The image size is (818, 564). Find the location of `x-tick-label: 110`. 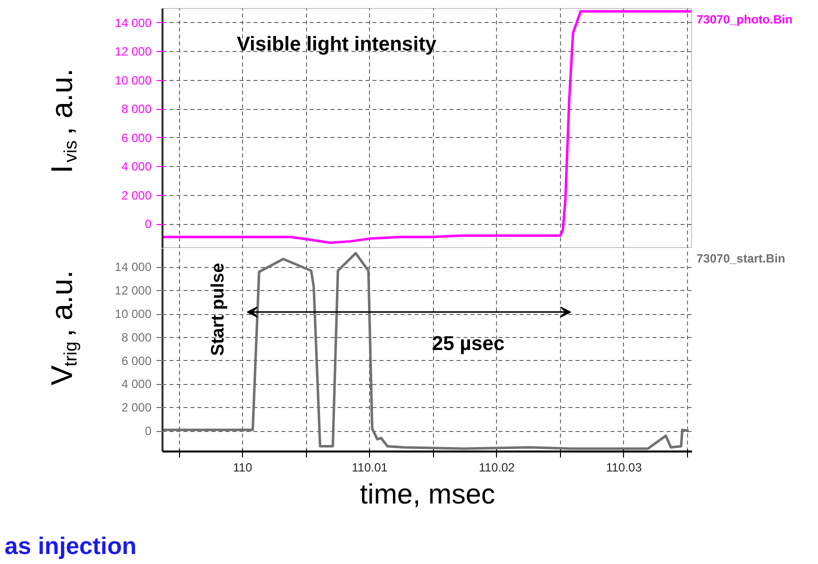

x-tick-label: 110 is located at coordinates (242, 467).